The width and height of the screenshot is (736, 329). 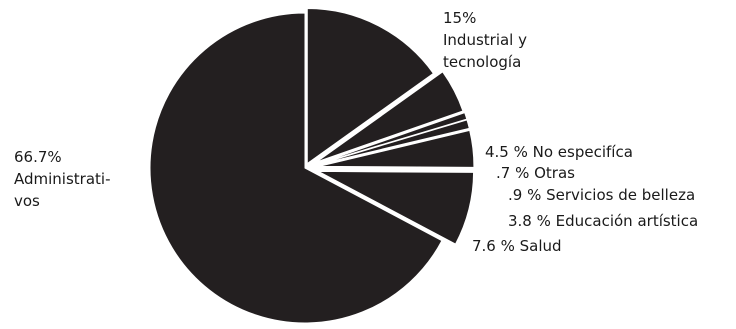 I want to click on label-administrativos-line: Administrati-, so click(x=62, y=179).